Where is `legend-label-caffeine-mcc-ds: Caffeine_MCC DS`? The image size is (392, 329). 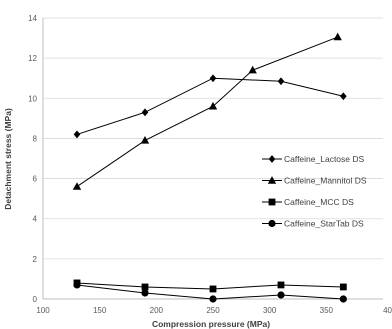
legend-label-caffeine-mcc-ds: Caffeine_MCC DS is located at coordinates (319, 202).